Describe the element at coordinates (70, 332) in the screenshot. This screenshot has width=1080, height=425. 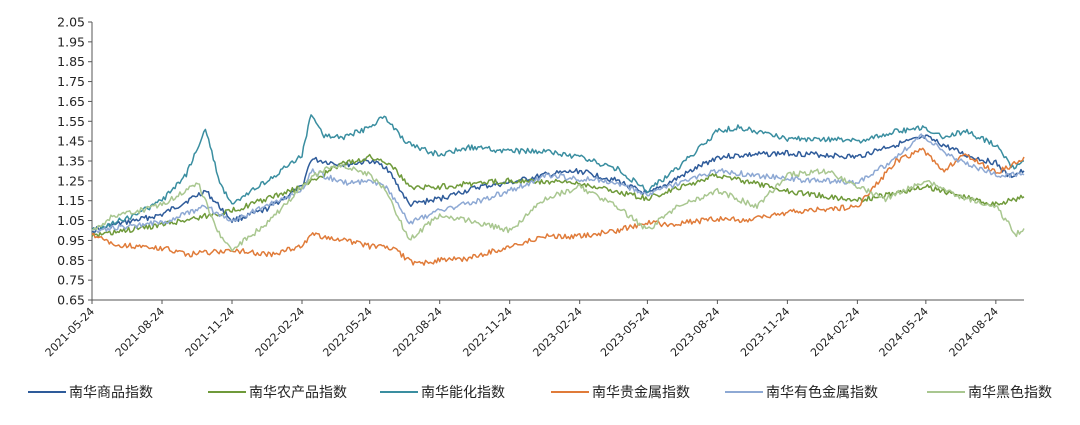
I see `x-tick-label: 2021-05-24` at that location.